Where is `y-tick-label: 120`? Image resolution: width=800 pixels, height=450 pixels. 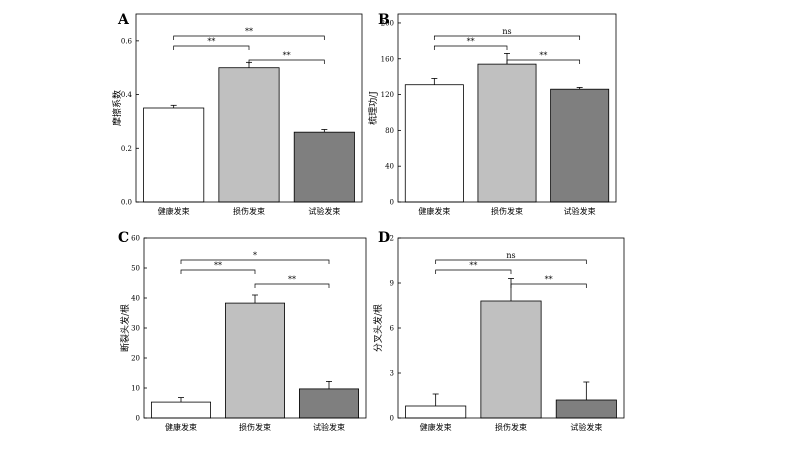 y-tick-label: 120 is located at coordinates (387, 95).